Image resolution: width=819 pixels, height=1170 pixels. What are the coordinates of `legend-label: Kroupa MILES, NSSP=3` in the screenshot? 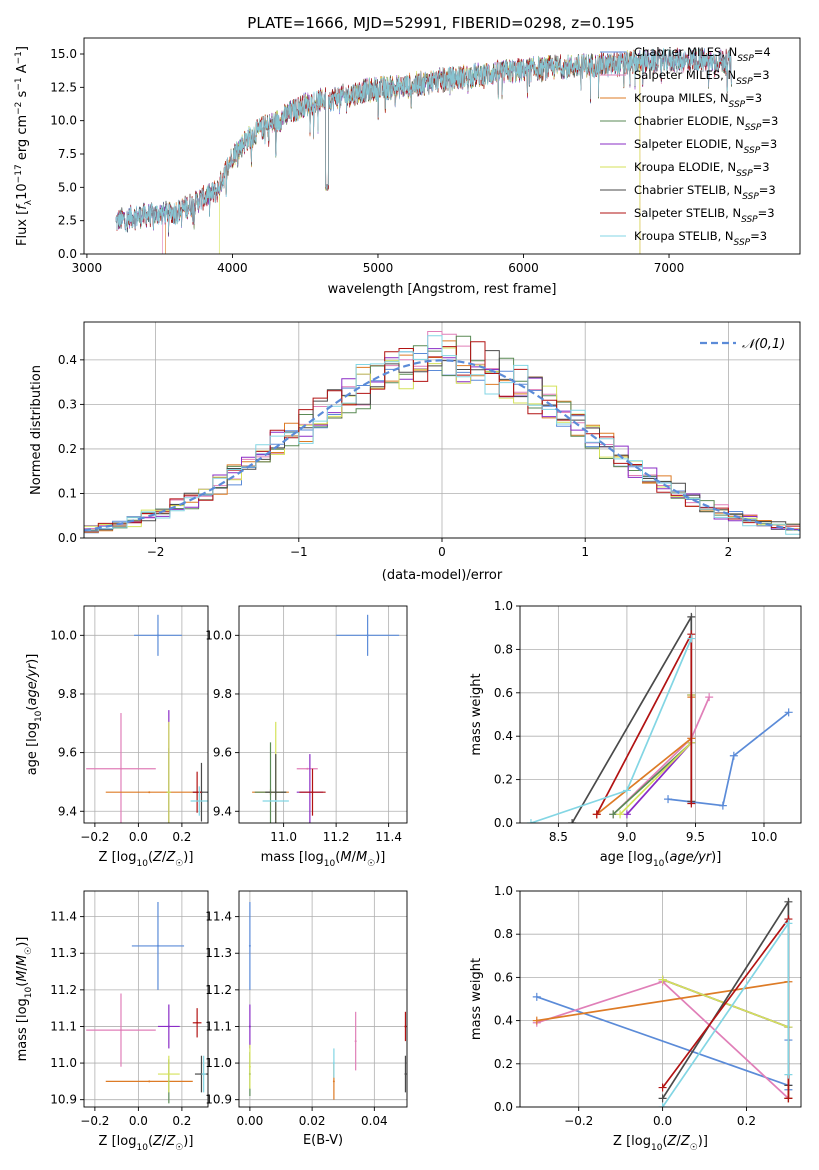 It's located at (698, 100).